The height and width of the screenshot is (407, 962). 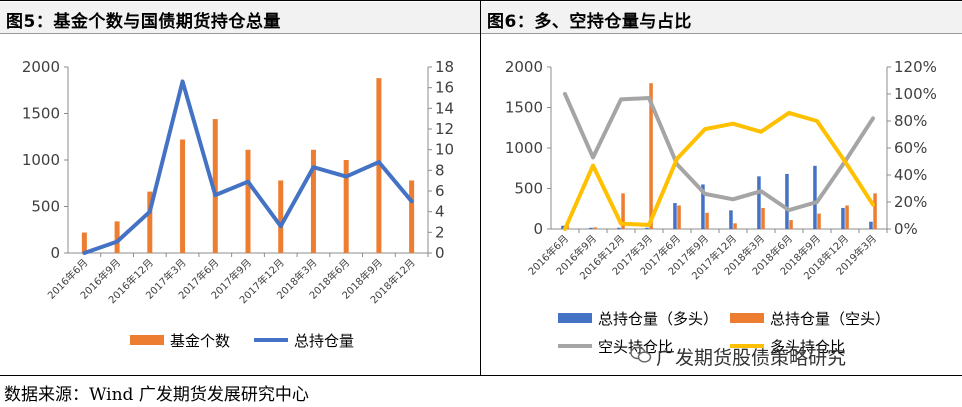 I want to click on line-total-position, so click(x=248, y=167).